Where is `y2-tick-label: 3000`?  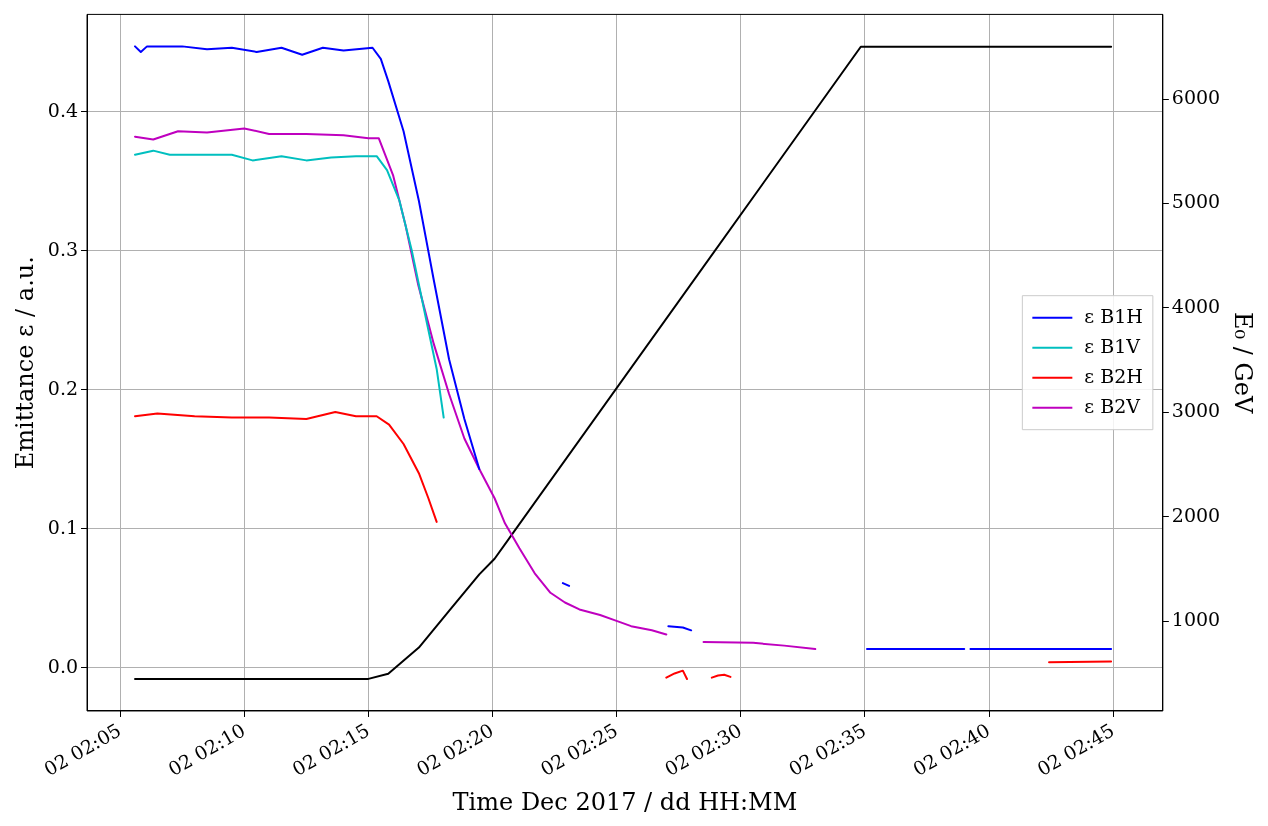 y2-tick-label: 3000 is located at coordinates (1196, 410).